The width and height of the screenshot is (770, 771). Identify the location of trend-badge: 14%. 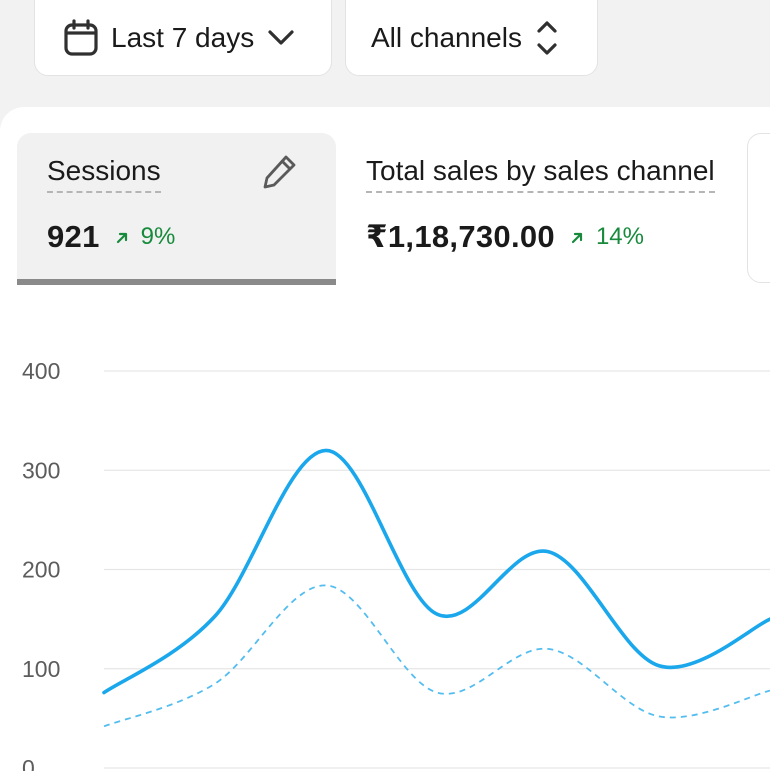
(607, 237).